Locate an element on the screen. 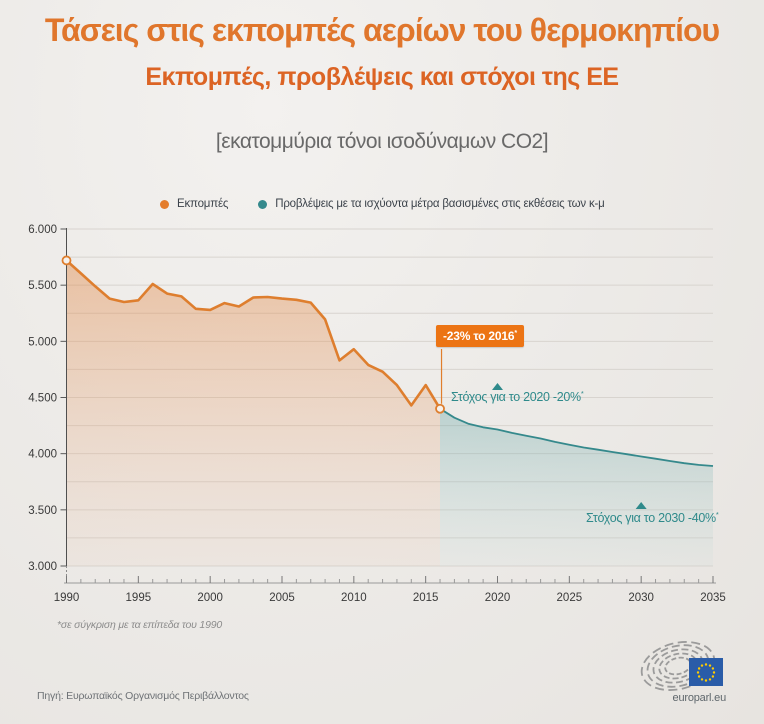 This screenshot has height=724, width=764. european-parliament-logo is located at coordinates (681, 666).